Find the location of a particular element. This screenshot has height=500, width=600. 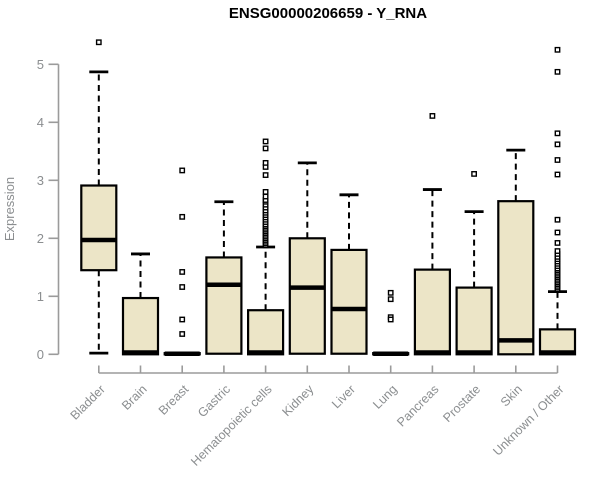

y-tick-label: 1 is located at coordinates (40, 296).